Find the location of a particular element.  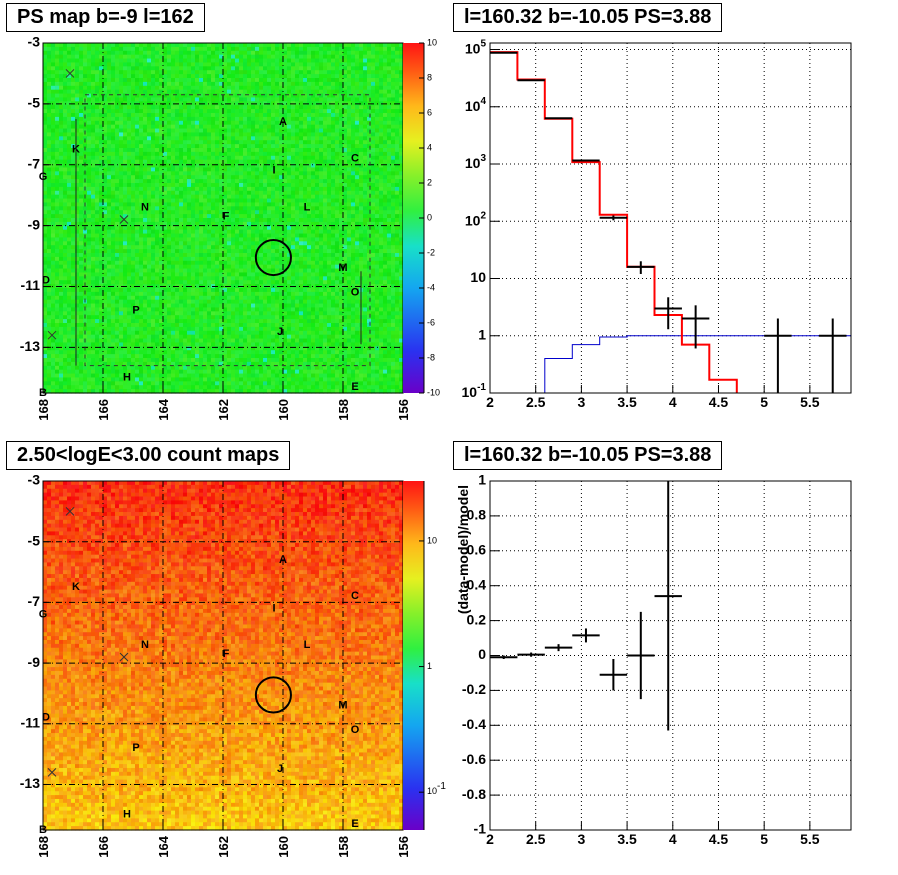

y-tick-label: -0.8 is located at coordinates (474, 794).